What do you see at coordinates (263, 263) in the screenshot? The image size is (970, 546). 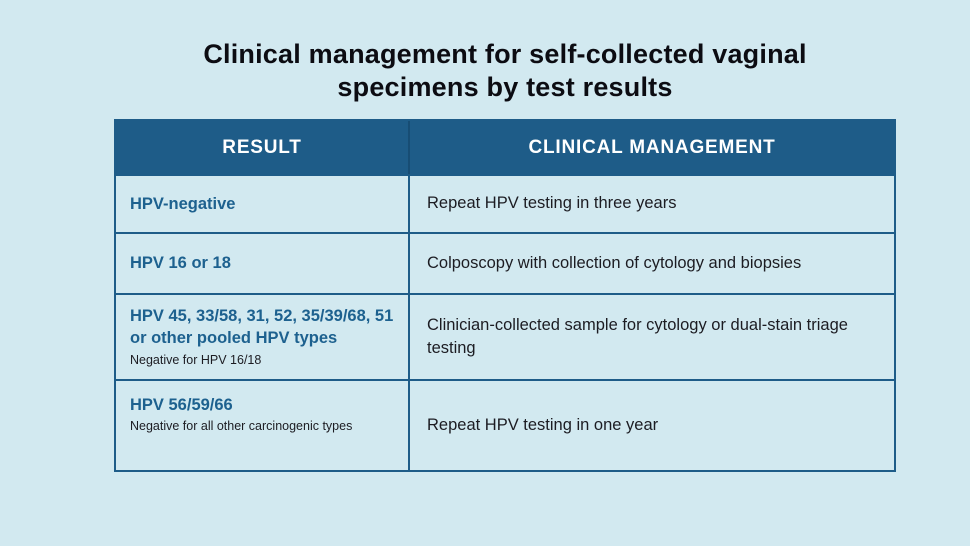 I see `result-cell: HPV 16 or 18` at bounding box center [263, 263].